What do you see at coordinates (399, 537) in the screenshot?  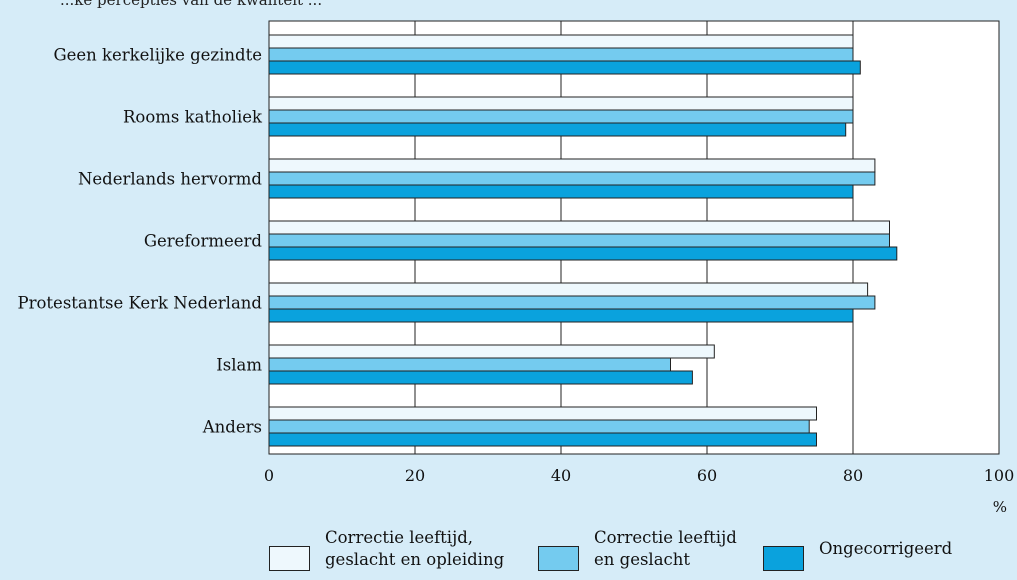 I see `legend-label-line: Correctie leeftijd,` at bounding box center [399, 537].